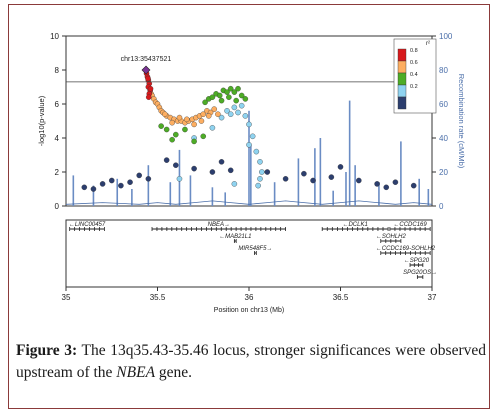  I want to click on legend-title: r², so click(428, 44).